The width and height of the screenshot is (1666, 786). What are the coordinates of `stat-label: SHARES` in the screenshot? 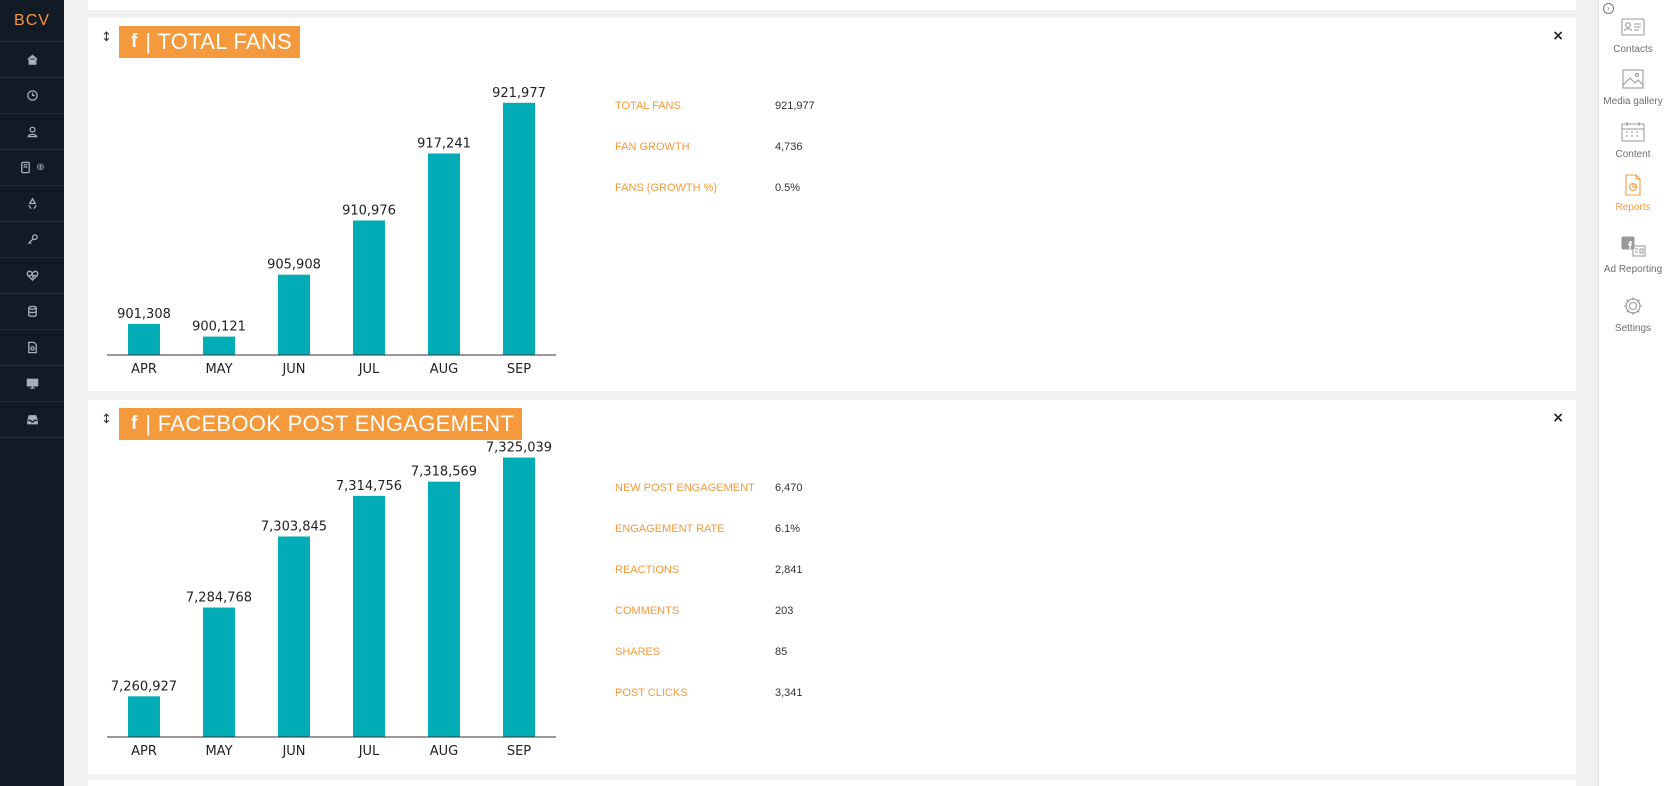 It's located at (638, 652).